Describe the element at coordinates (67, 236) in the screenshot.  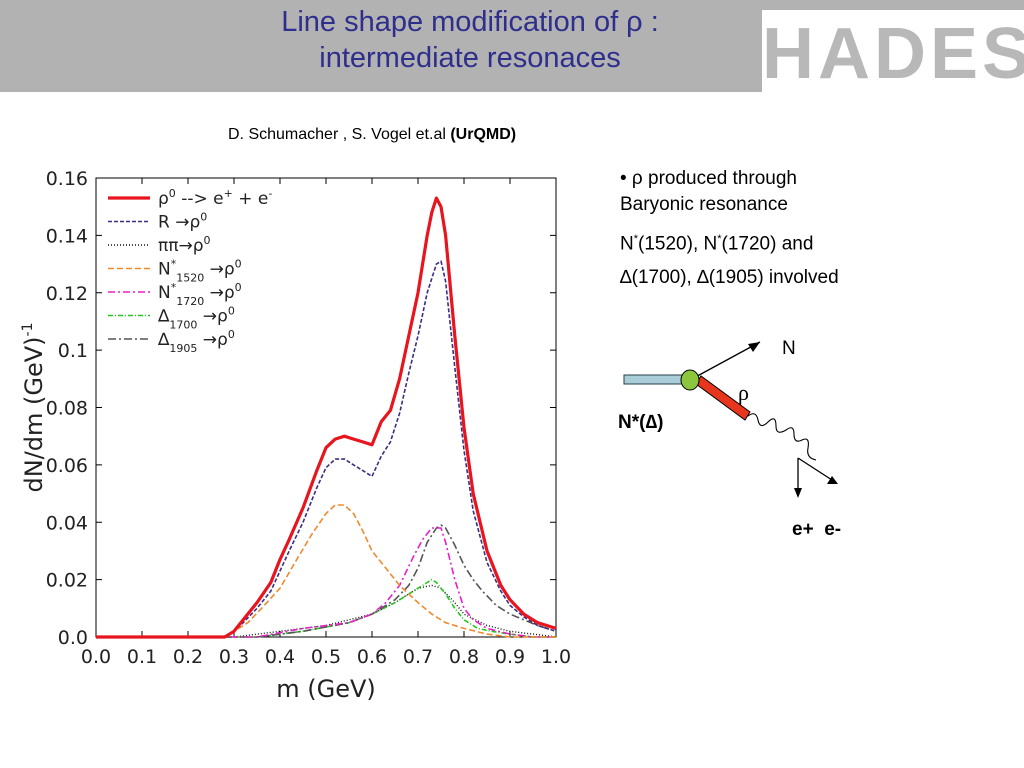
I see `y-tick-label: 0.14` at that location.